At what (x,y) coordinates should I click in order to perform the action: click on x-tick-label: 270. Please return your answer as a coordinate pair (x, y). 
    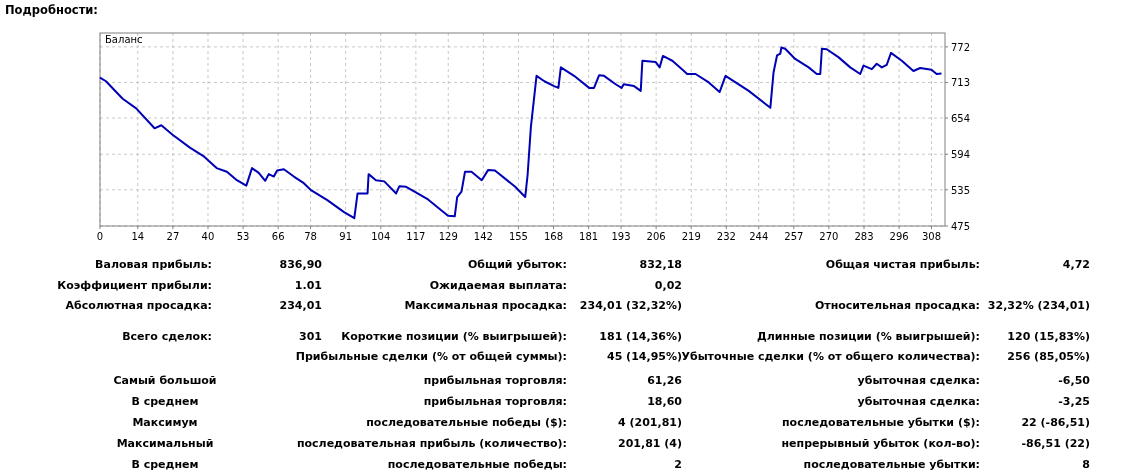
    Looking at the image, I should click on (829, 236).